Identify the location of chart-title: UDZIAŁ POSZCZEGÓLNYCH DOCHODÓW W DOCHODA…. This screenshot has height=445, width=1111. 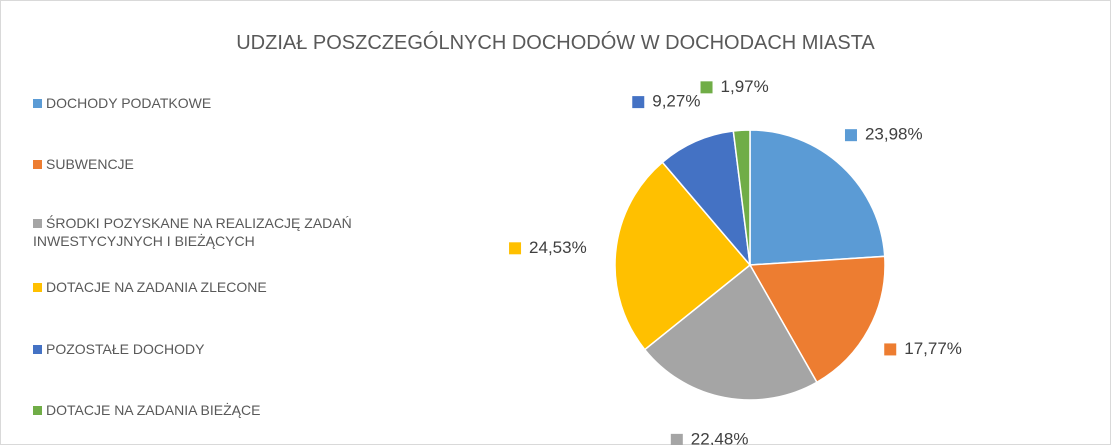
(555, 43).